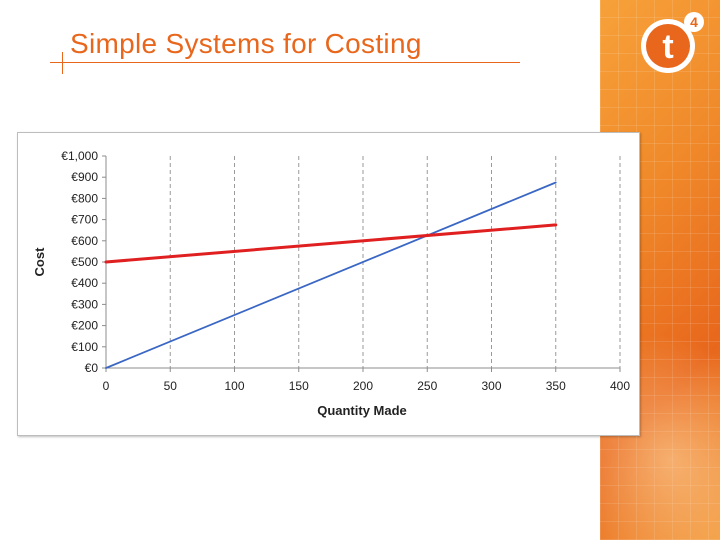 The height and width of the screenshot is (540, 720). What do you see at coordinates (285, 62) in the screenshot?
I see `title-underline` at bounding box center [285, 62].